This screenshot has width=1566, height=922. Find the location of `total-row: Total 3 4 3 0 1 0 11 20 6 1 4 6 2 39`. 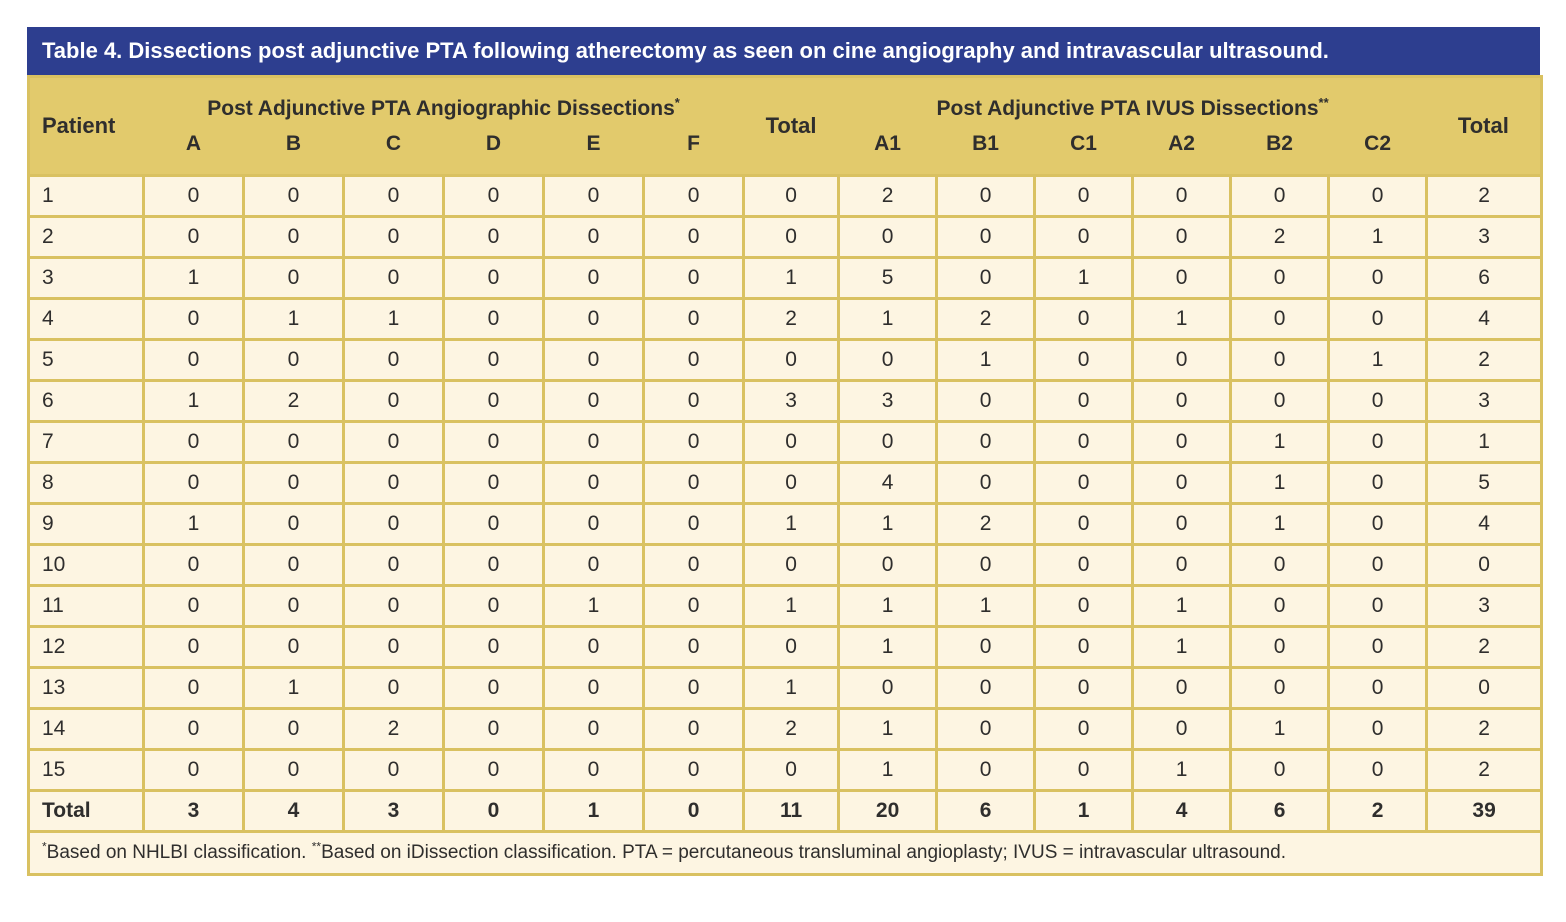

total-row: Total 3 4 3 0 1 0 11 20 6 1 4 6 2 39 is located at coordinates (785, 811).